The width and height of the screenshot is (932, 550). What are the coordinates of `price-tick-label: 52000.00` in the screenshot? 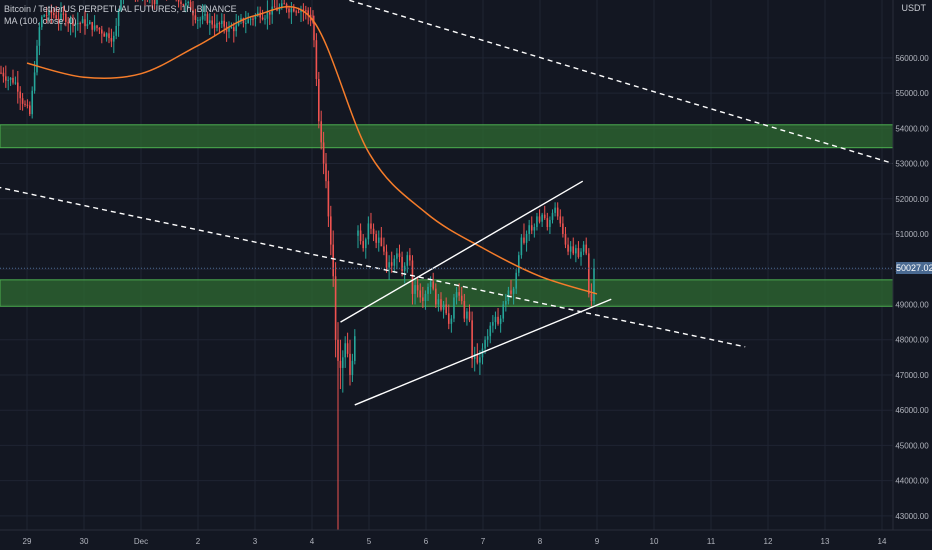 It's located at (912, 199).